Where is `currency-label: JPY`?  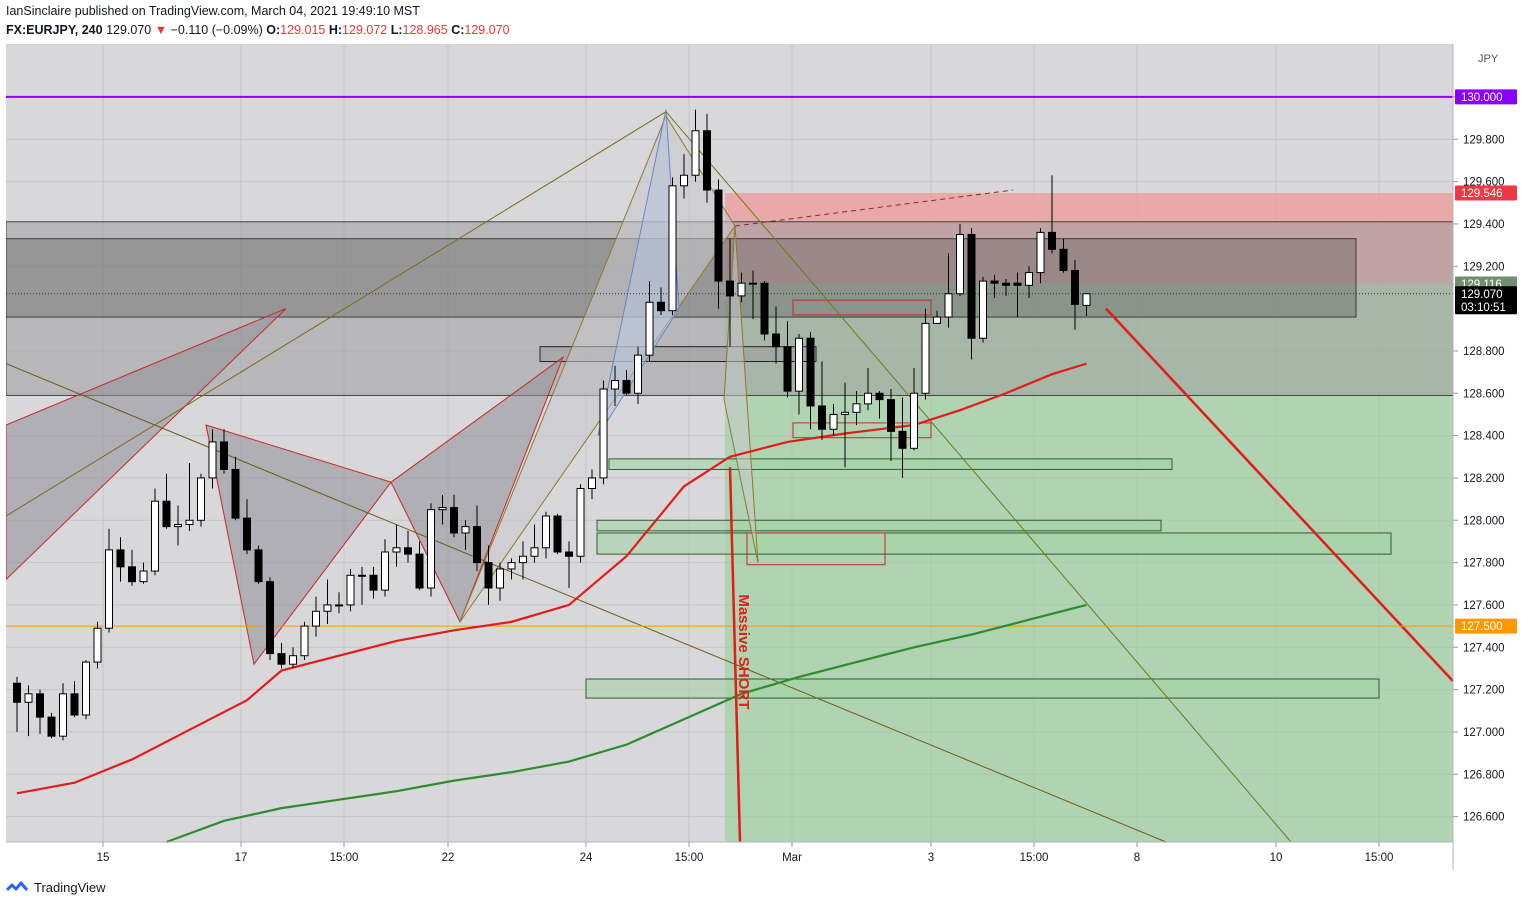 currency-label: JPY is located at coordinates (1488, 59).